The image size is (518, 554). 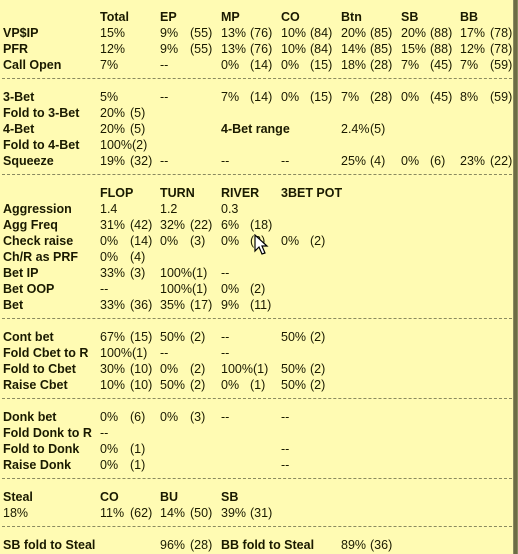 What do you see at coordinates (113, 33) in the screenshot?
I see `stat-value: 15%` at bounding box center [113, 33].